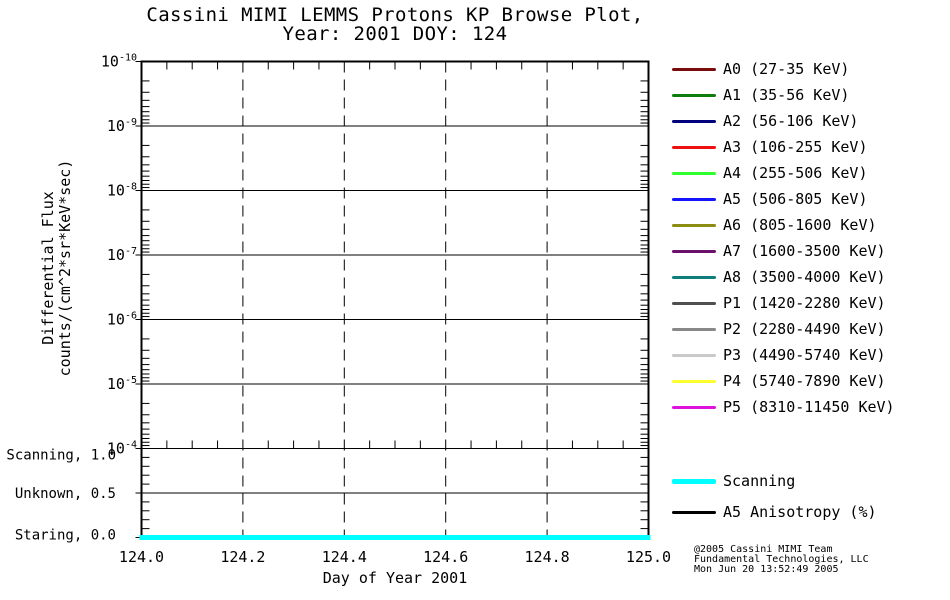 Image resolution: width=950 pixels, height=600 pixels. I want to click on legend-row-flux-channel: A6 (805-1600 KeV), so click(810, 225).